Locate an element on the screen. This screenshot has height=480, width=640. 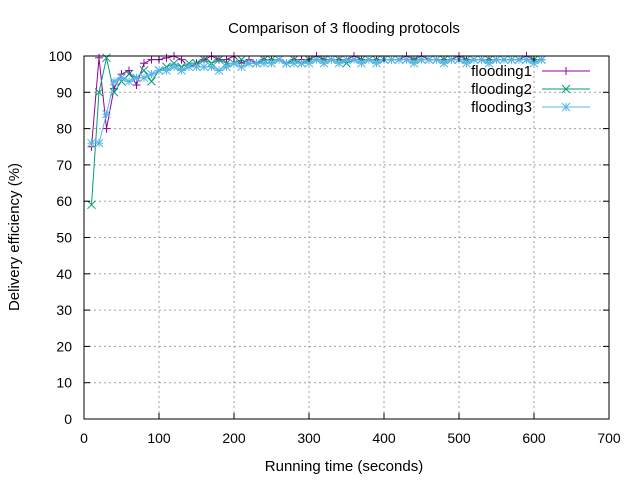
y-tick-label: 70 is located at coordinates (64, 165).